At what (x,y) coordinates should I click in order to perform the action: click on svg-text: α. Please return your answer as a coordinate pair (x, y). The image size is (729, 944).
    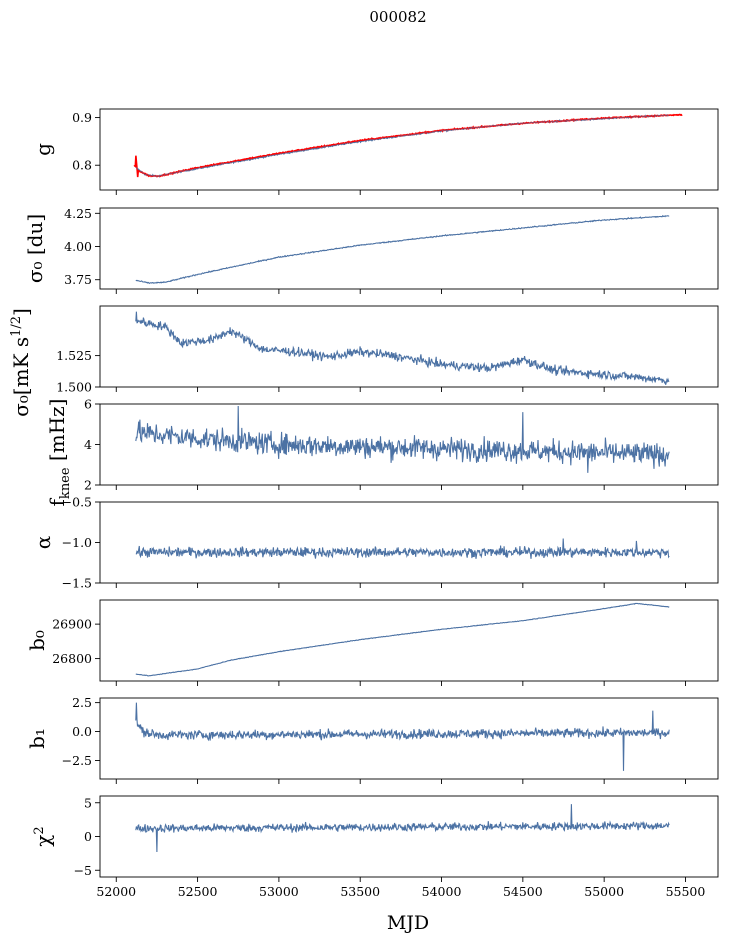
    Looking at the image, I should click on (43, 543).